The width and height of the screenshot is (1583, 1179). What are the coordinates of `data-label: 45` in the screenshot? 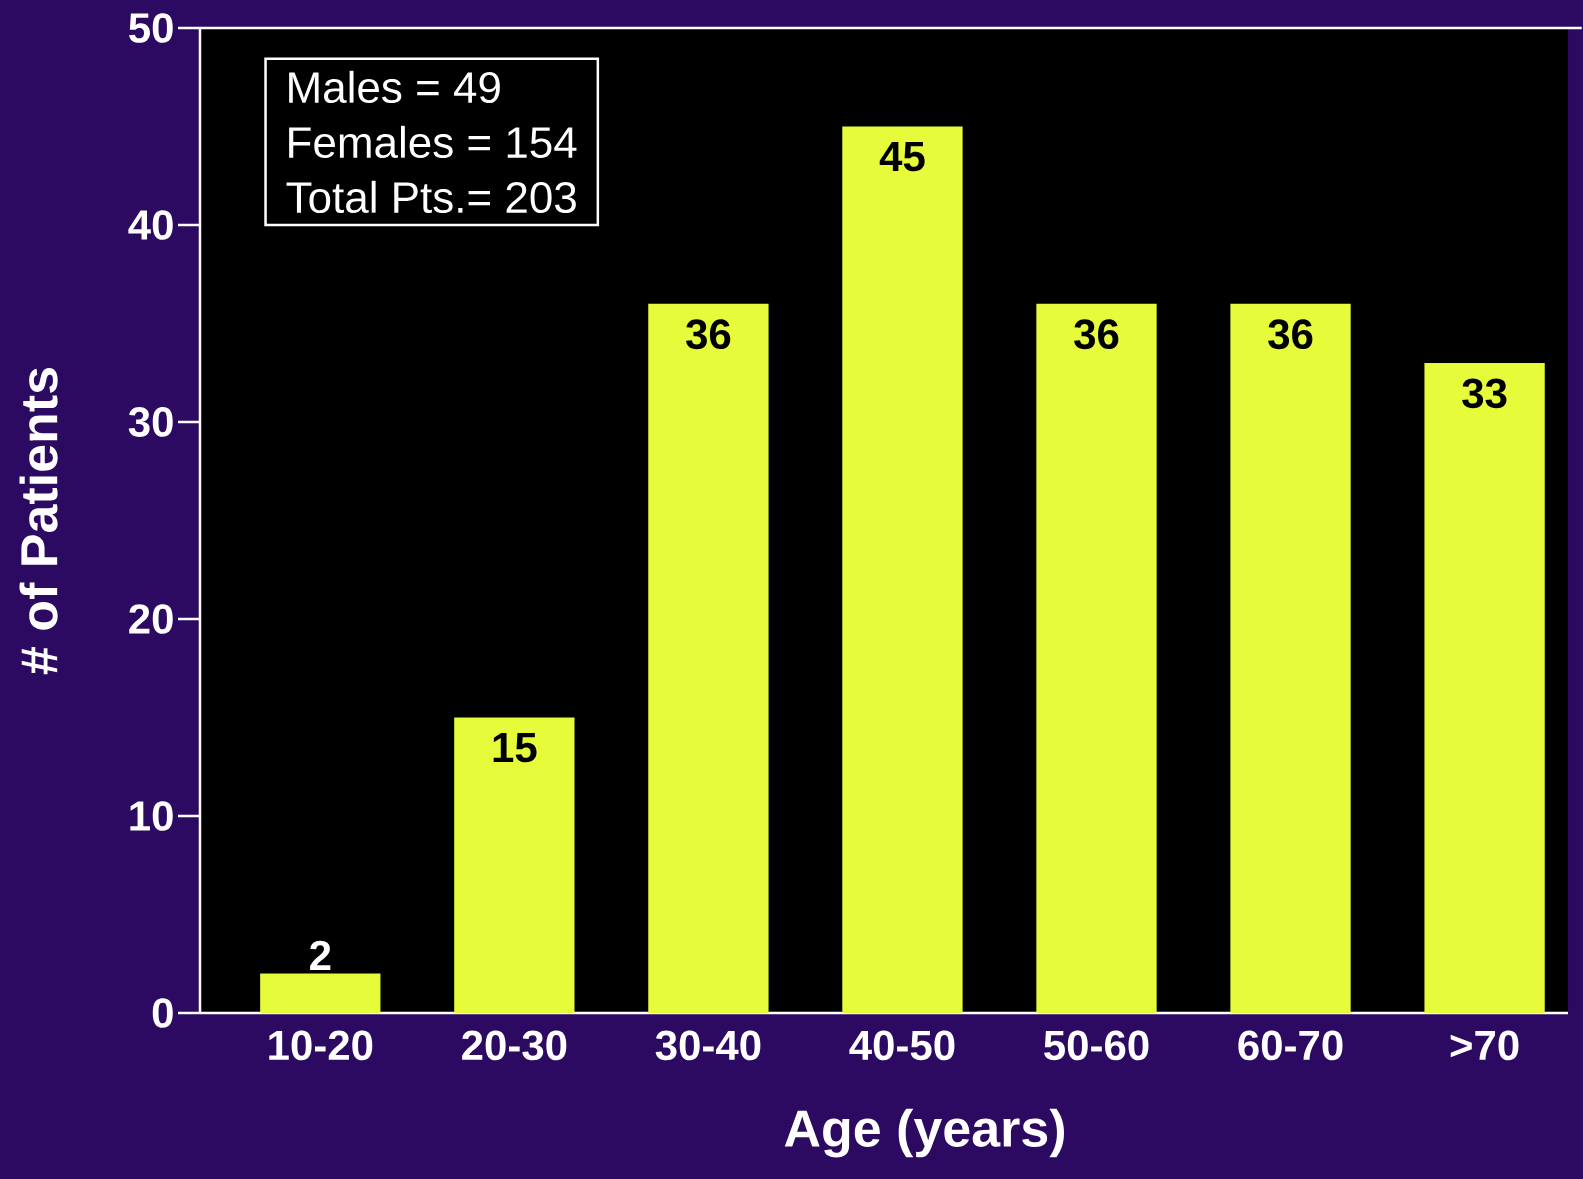 It's located at (902, 157).